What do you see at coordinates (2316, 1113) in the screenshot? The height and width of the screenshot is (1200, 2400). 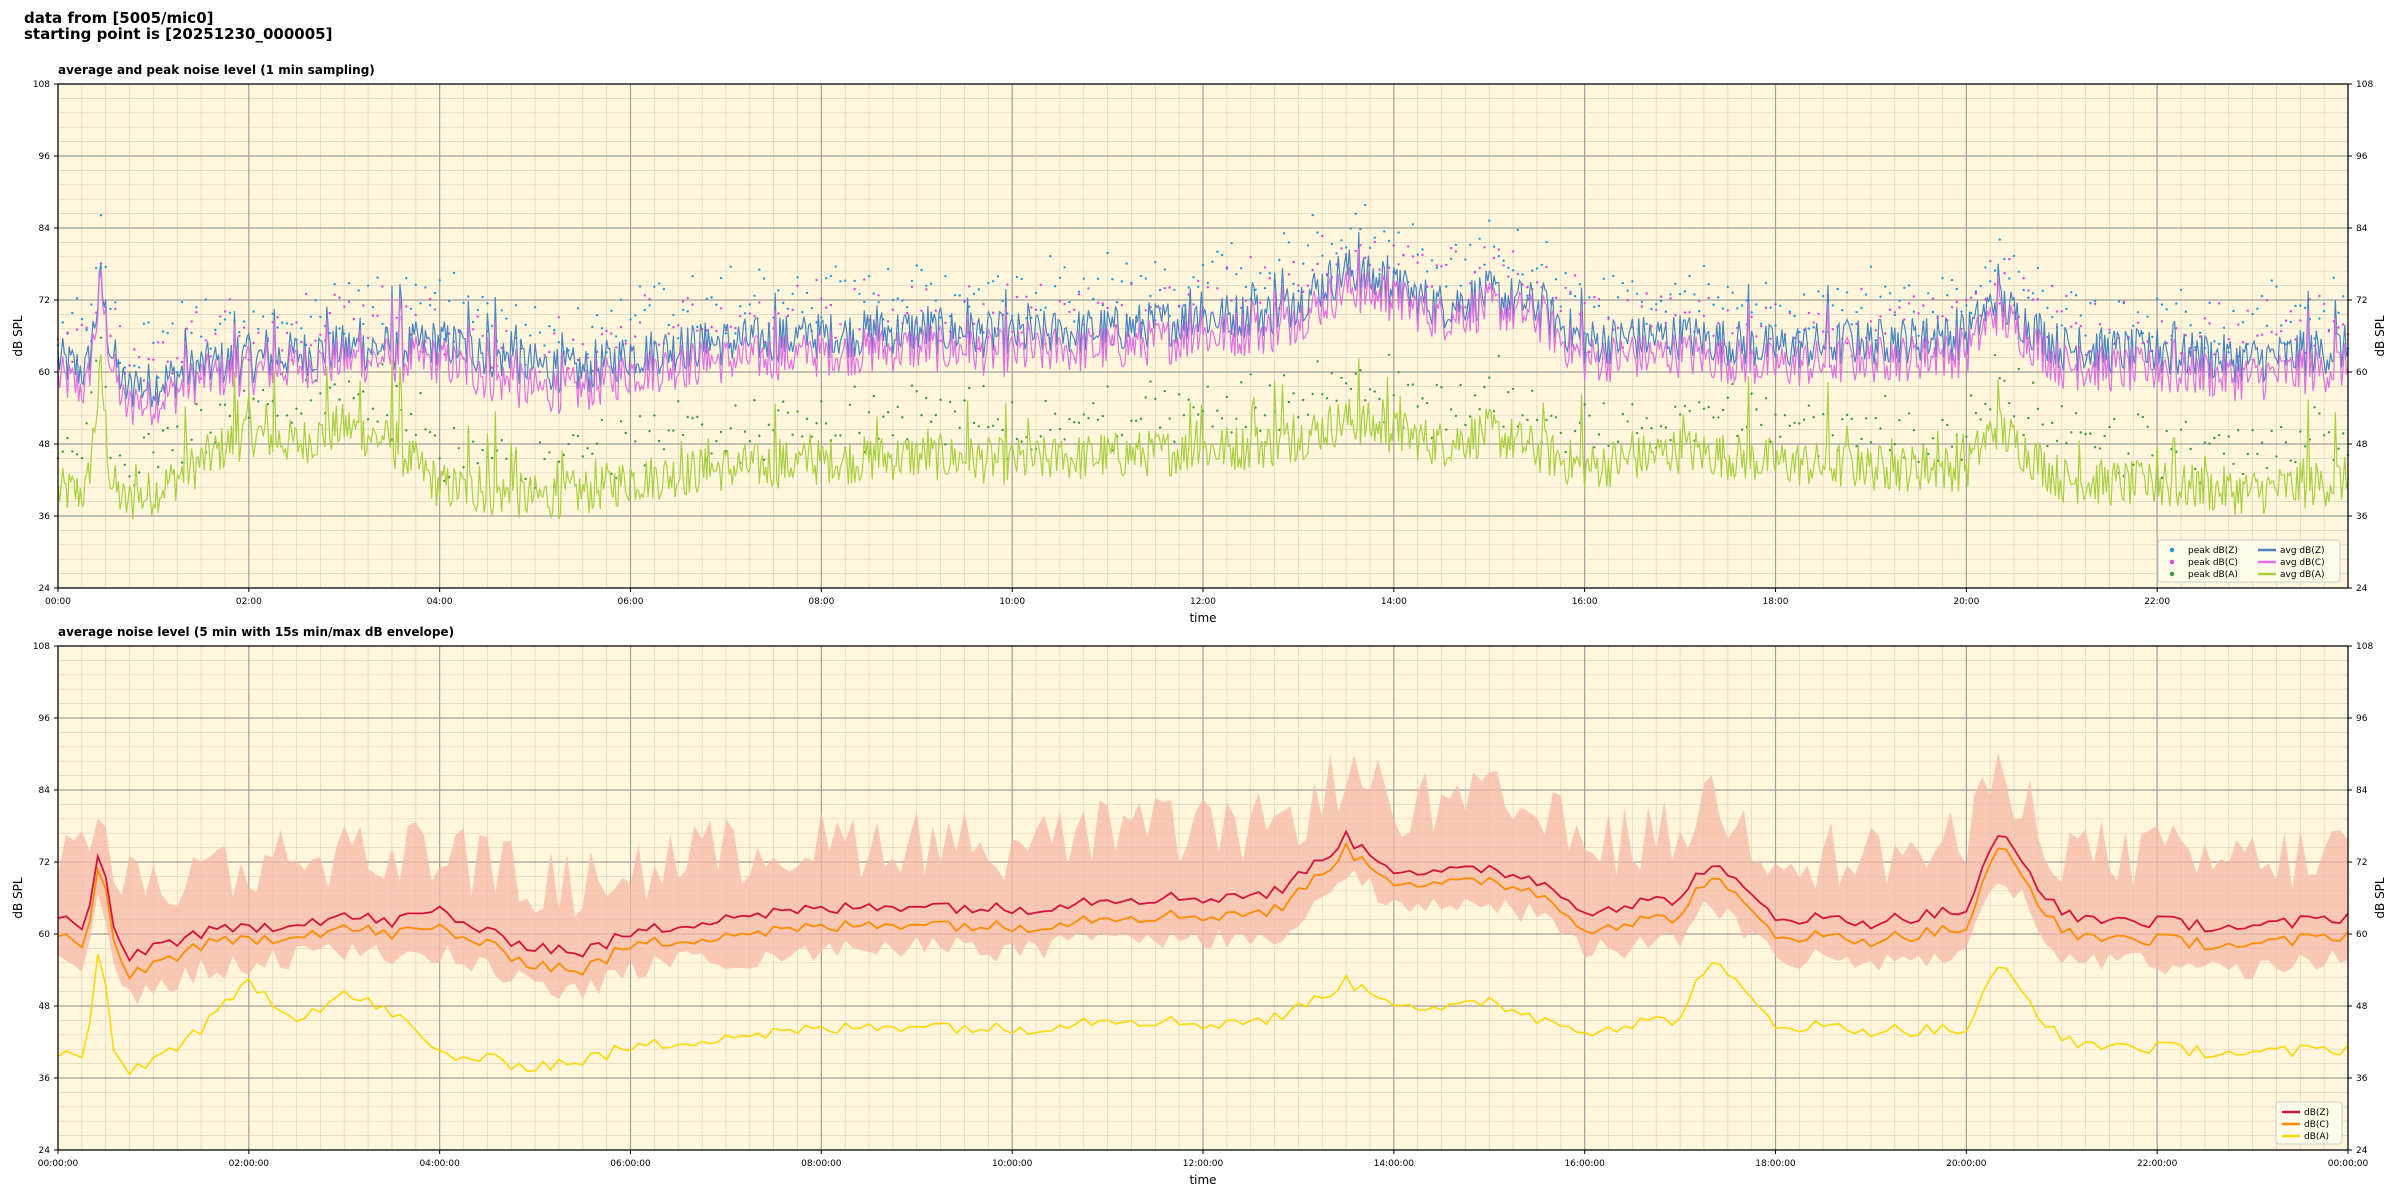 I see `legend-label: dB(Z)` at bounding box center [2316, 1113].